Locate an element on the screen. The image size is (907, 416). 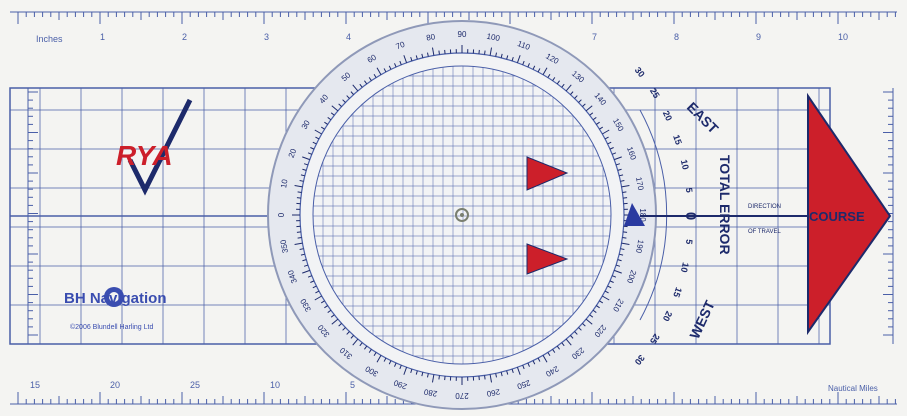
bezel-degree-label: 0 is located at coordinates (281, 214).